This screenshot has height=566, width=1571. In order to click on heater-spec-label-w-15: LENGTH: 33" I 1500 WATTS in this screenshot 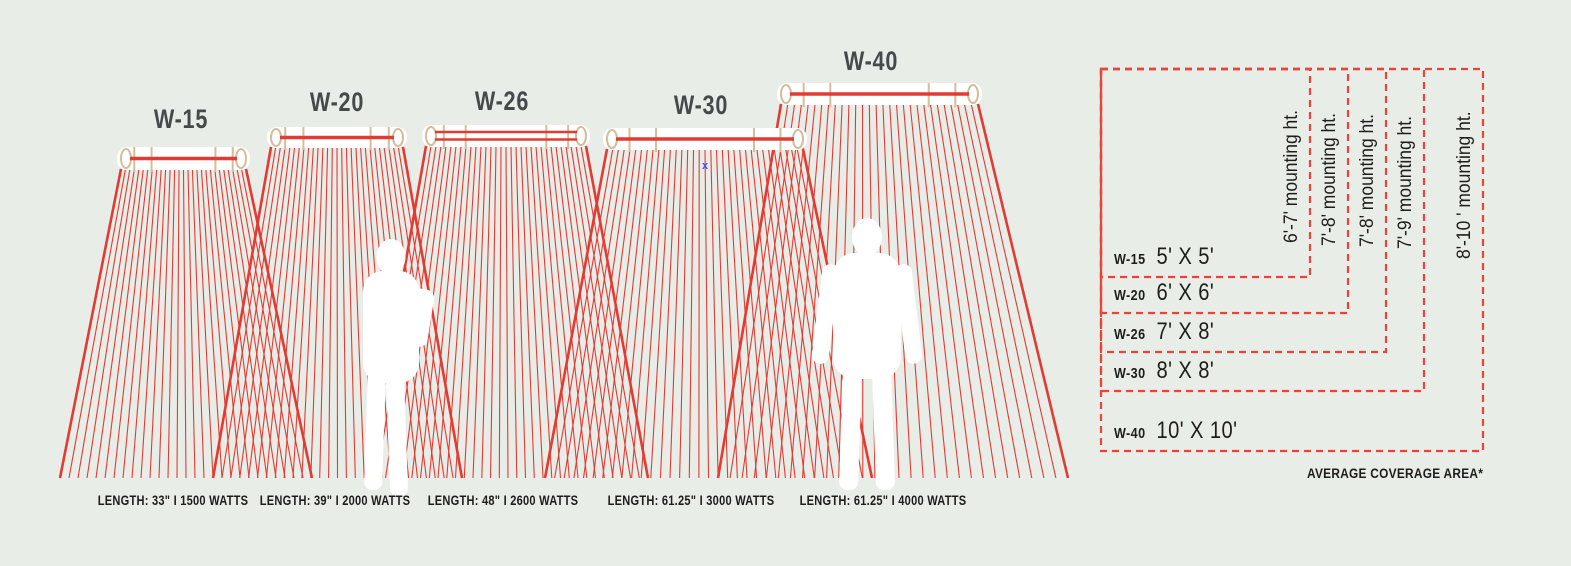, I will do `click(173, 500)`.